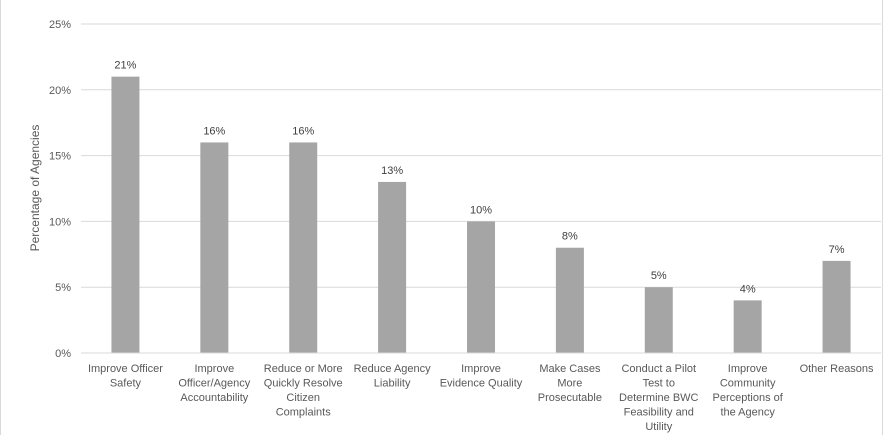 The image size is (883, 435). I want to click on y-tick-label: 15%, so click(60, 157).